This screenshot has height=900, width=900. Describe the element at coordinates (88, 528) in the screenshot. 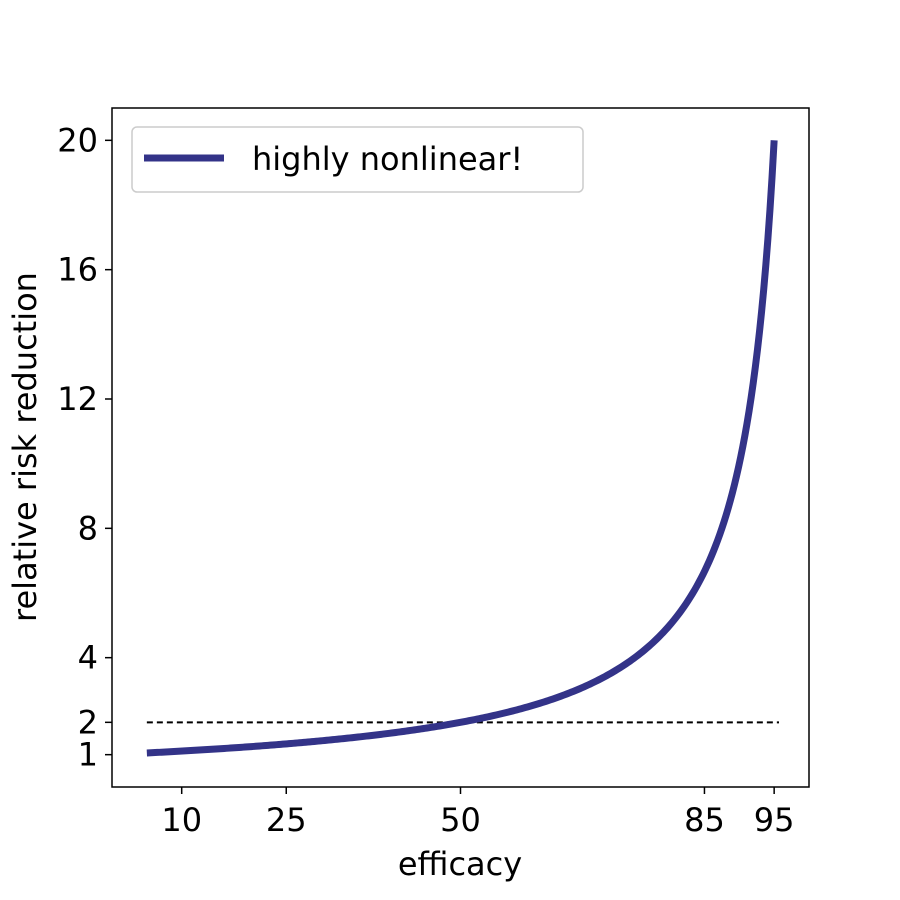

I see `y-tick-label: 8` at that location.